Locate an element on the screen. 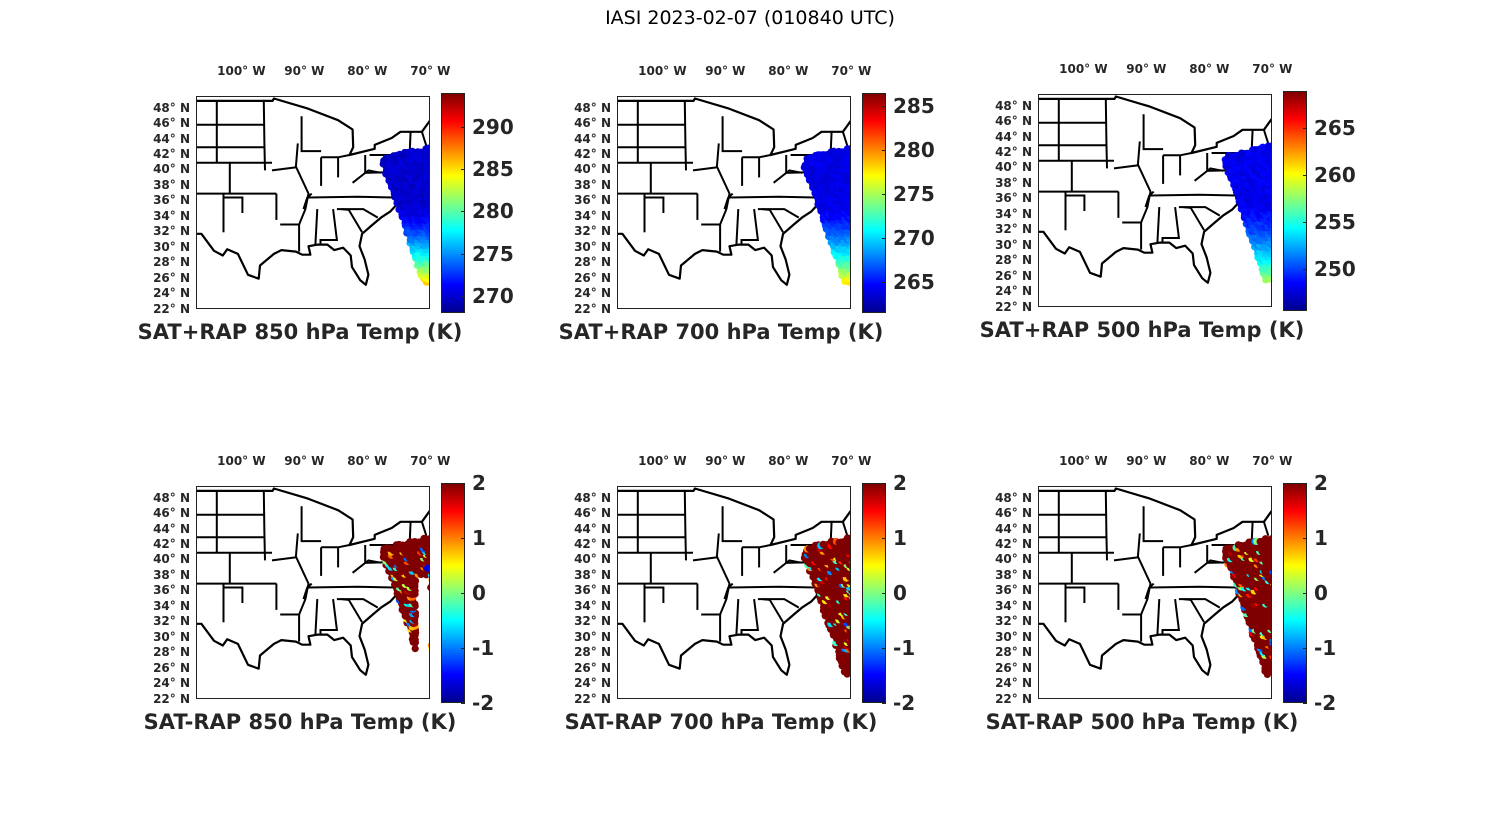  colorbar is located at coordinates (874, 203).